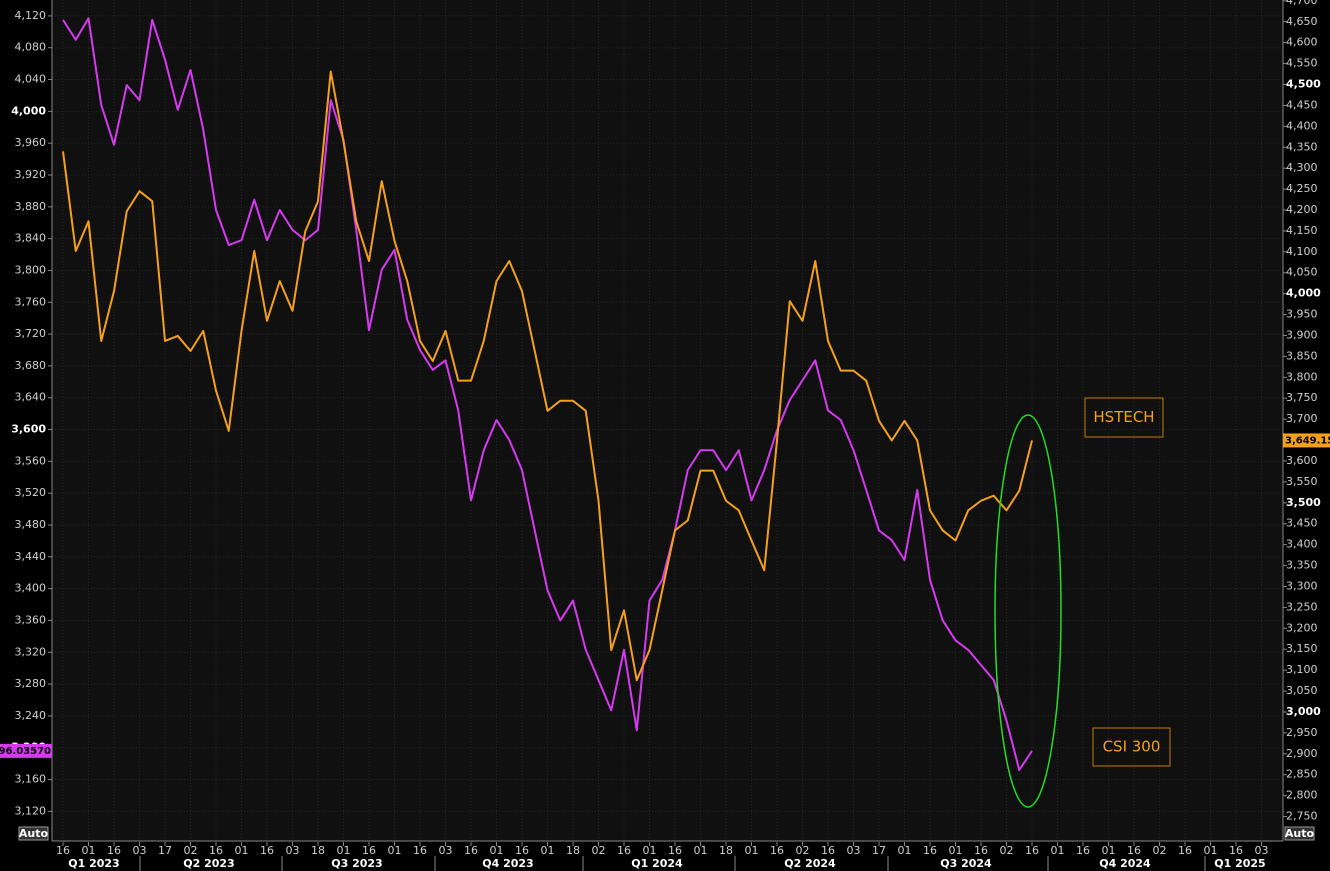  What do you see at coordinates (1302, 669) in the screenshot?
I see `y2-tick-label: 3,100` at bounding box center [1302, 669].